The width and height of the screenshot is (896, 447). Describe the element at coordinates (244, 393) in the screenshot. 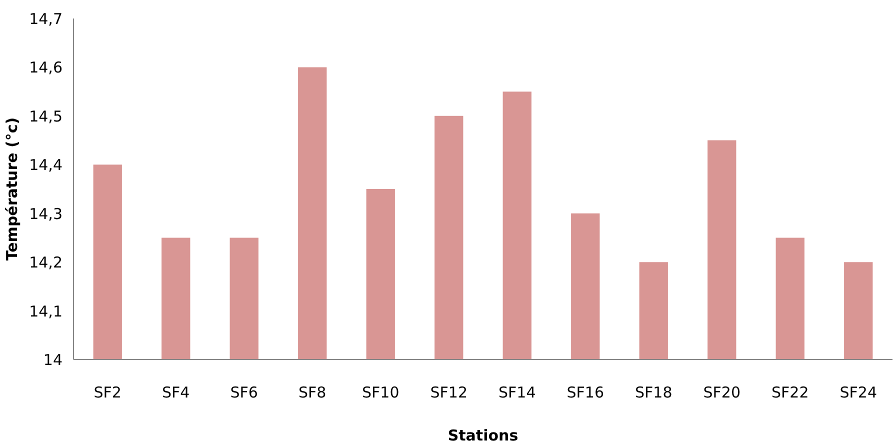

I see `x-tick-label: SF6` at that location.